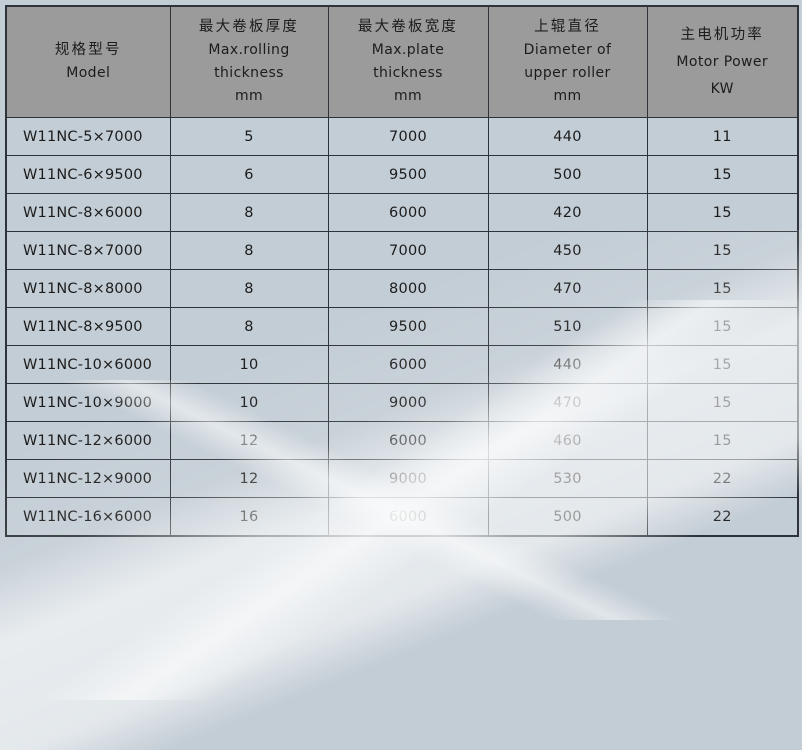 This screenshot has height=750, width=802. Describe the element at coordinates (249, 61) in the screenshot. I see `column-header-max-rolling-thickness: 最大卷板厚度 Max.rolling thickness mm` at that location.